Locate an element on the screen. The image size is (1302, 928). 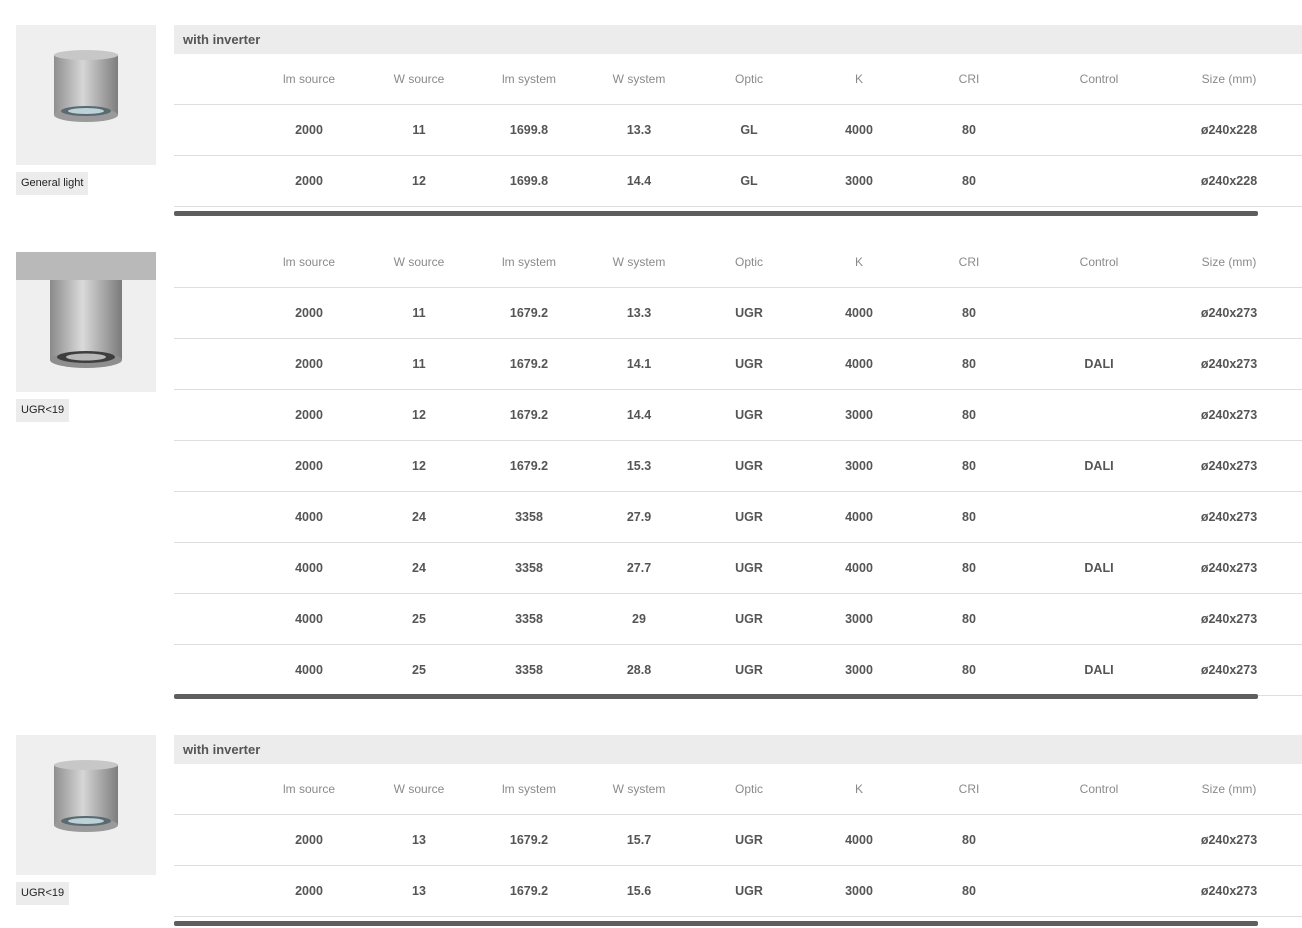
table-row: 2000 12 1679.2 14.4 UGR 3000 80 ø240x273 is located at coordinates (738, 415).